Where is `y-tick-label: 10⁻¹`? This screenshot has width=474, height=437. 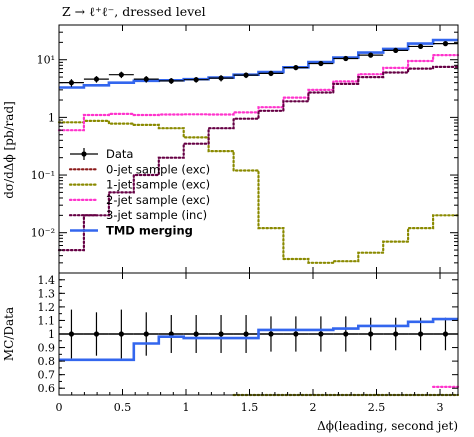 y-tick-label: 10⁻¹ is located at coordinates (43, 175).